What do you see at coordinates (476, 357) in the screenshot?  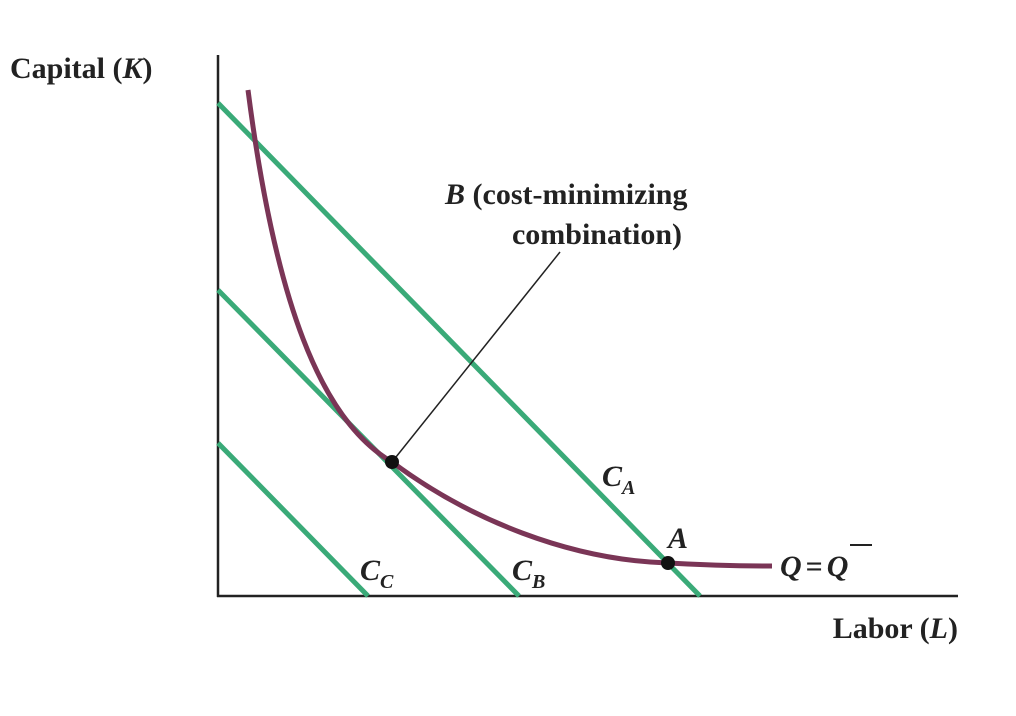 I see `annotation-leader` at bounding box center [476, 357].